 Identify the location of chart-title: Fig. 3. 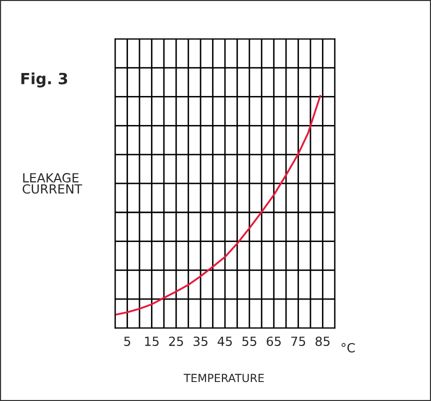
(44, 80).